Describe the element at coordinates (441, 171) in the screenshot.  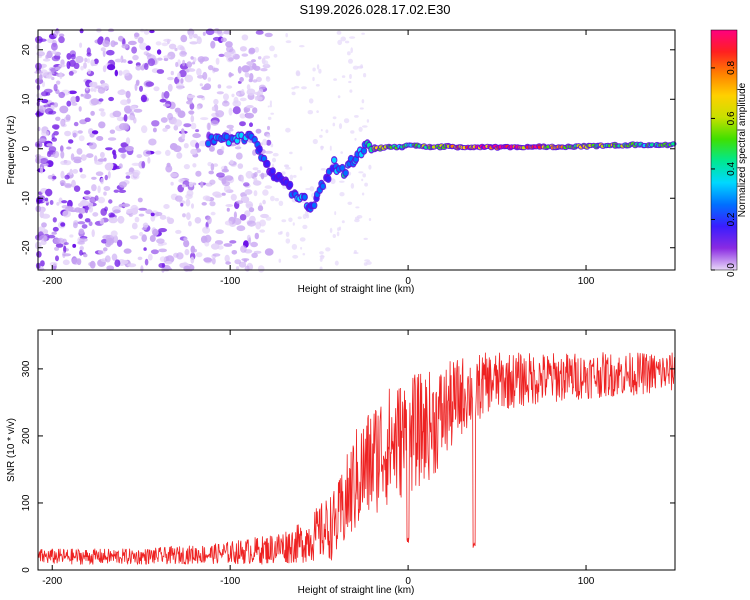
I see `spectrogram-ridge` at that location.